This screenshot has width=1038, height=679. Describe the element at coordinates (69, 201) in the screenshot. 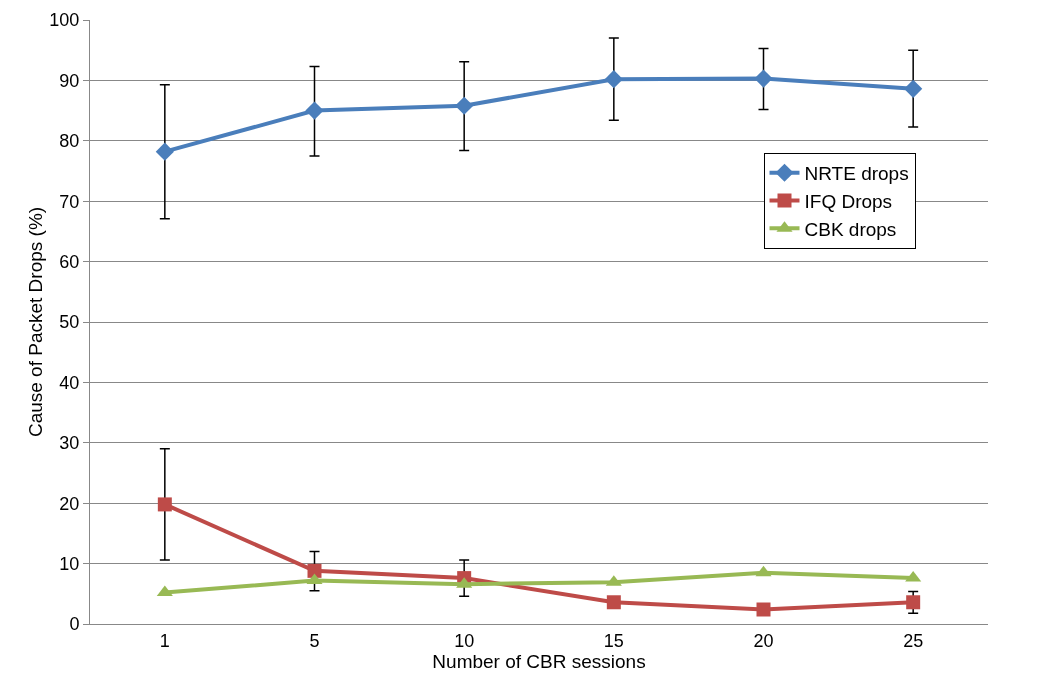

I see `y-tick-label: 70` at that location.